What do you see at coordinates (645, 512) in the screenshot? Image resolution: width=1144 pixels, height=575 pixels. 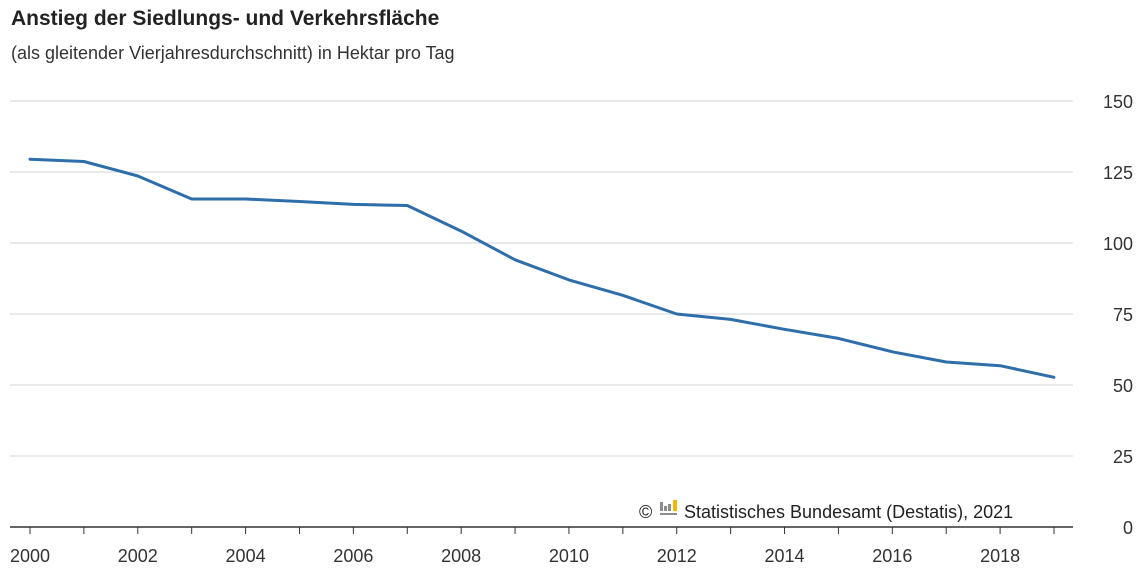 I see `copyright-symbol: ©` at bounding box center [645, 512].